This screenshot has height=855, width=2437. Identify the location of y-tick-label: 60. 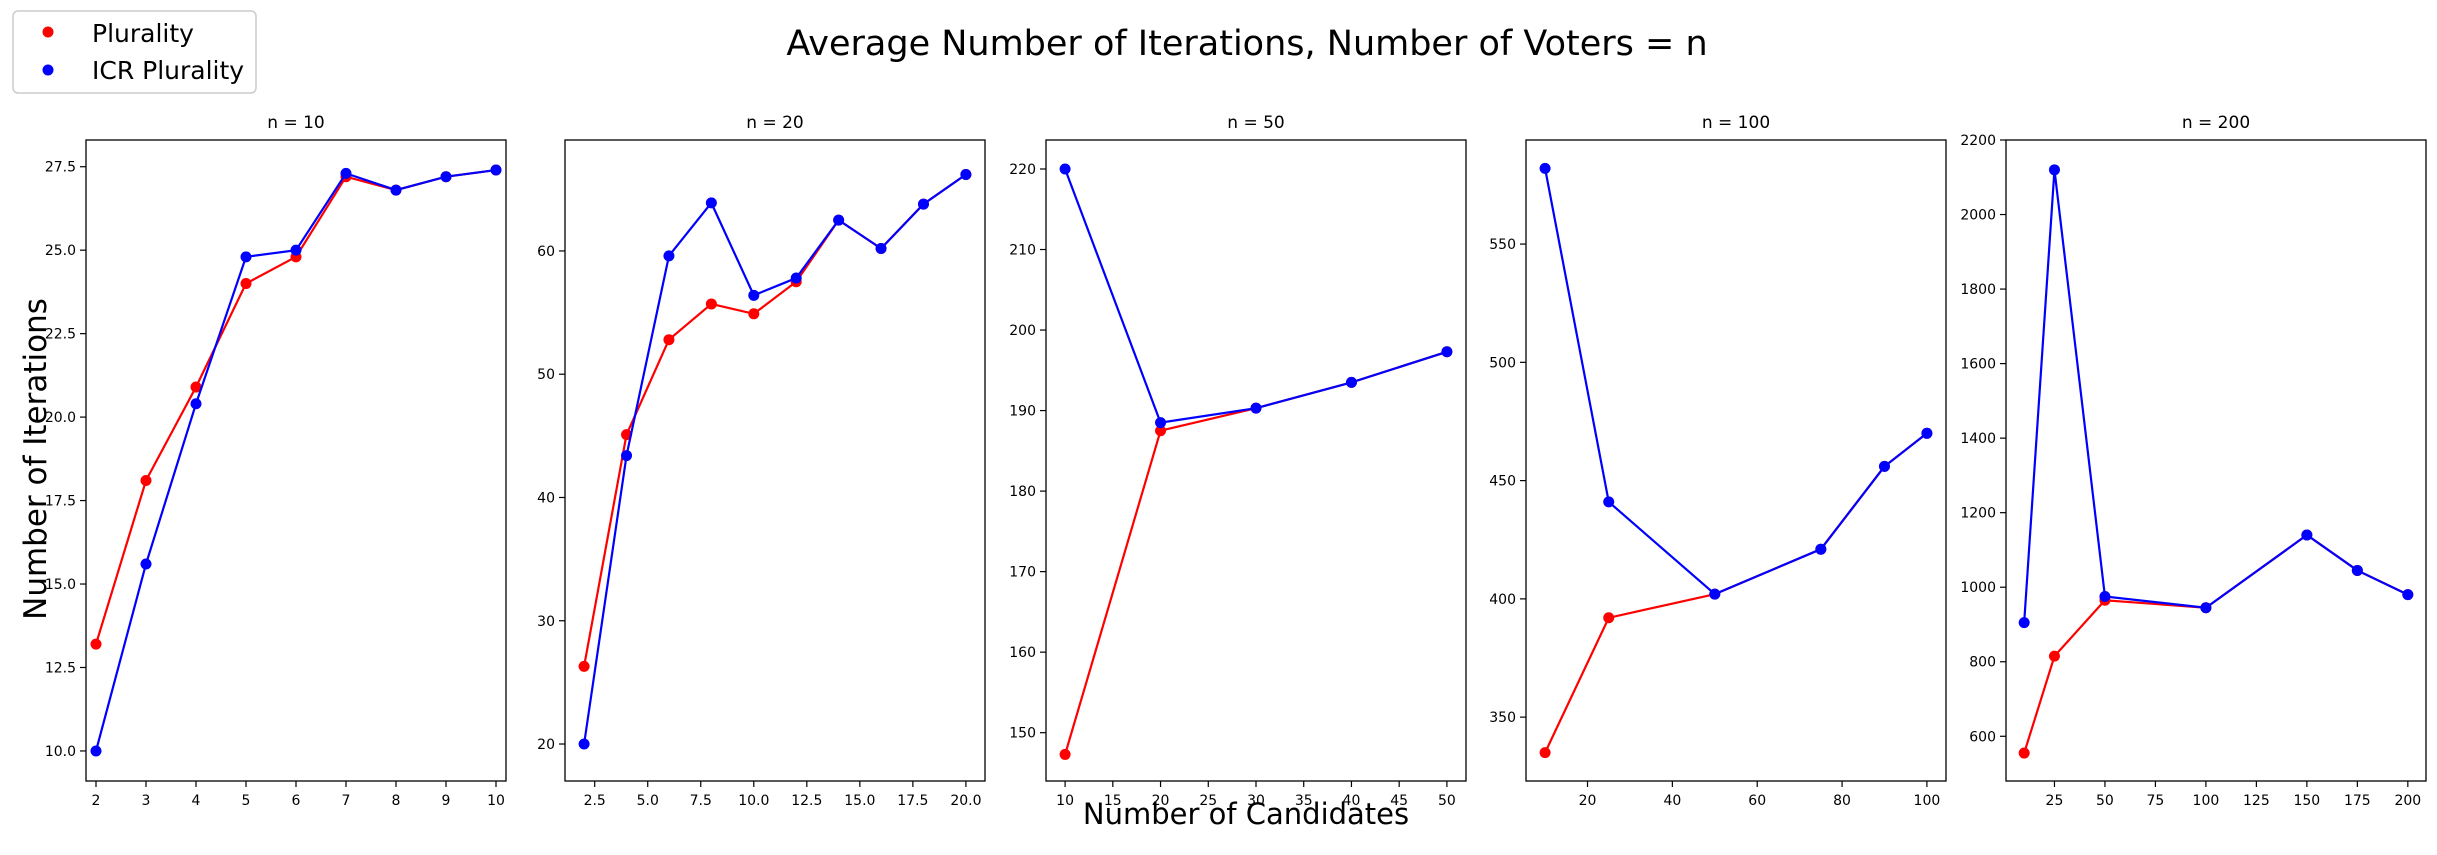
(546, 252).